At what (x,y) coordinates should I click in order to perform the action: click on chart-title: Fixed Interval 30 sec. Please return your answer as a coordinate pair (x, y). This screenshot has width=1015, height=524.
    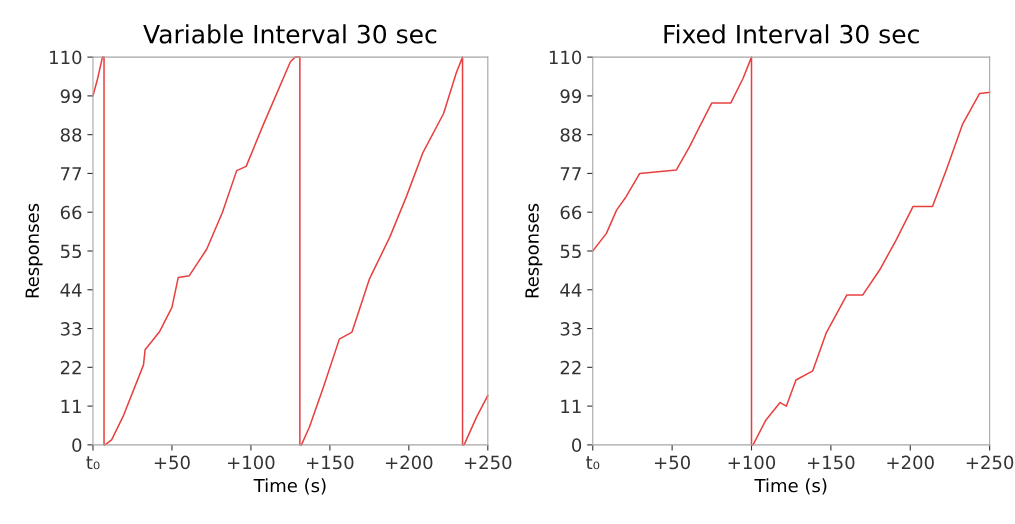
    Looking at the image, I should click on (791, 34).